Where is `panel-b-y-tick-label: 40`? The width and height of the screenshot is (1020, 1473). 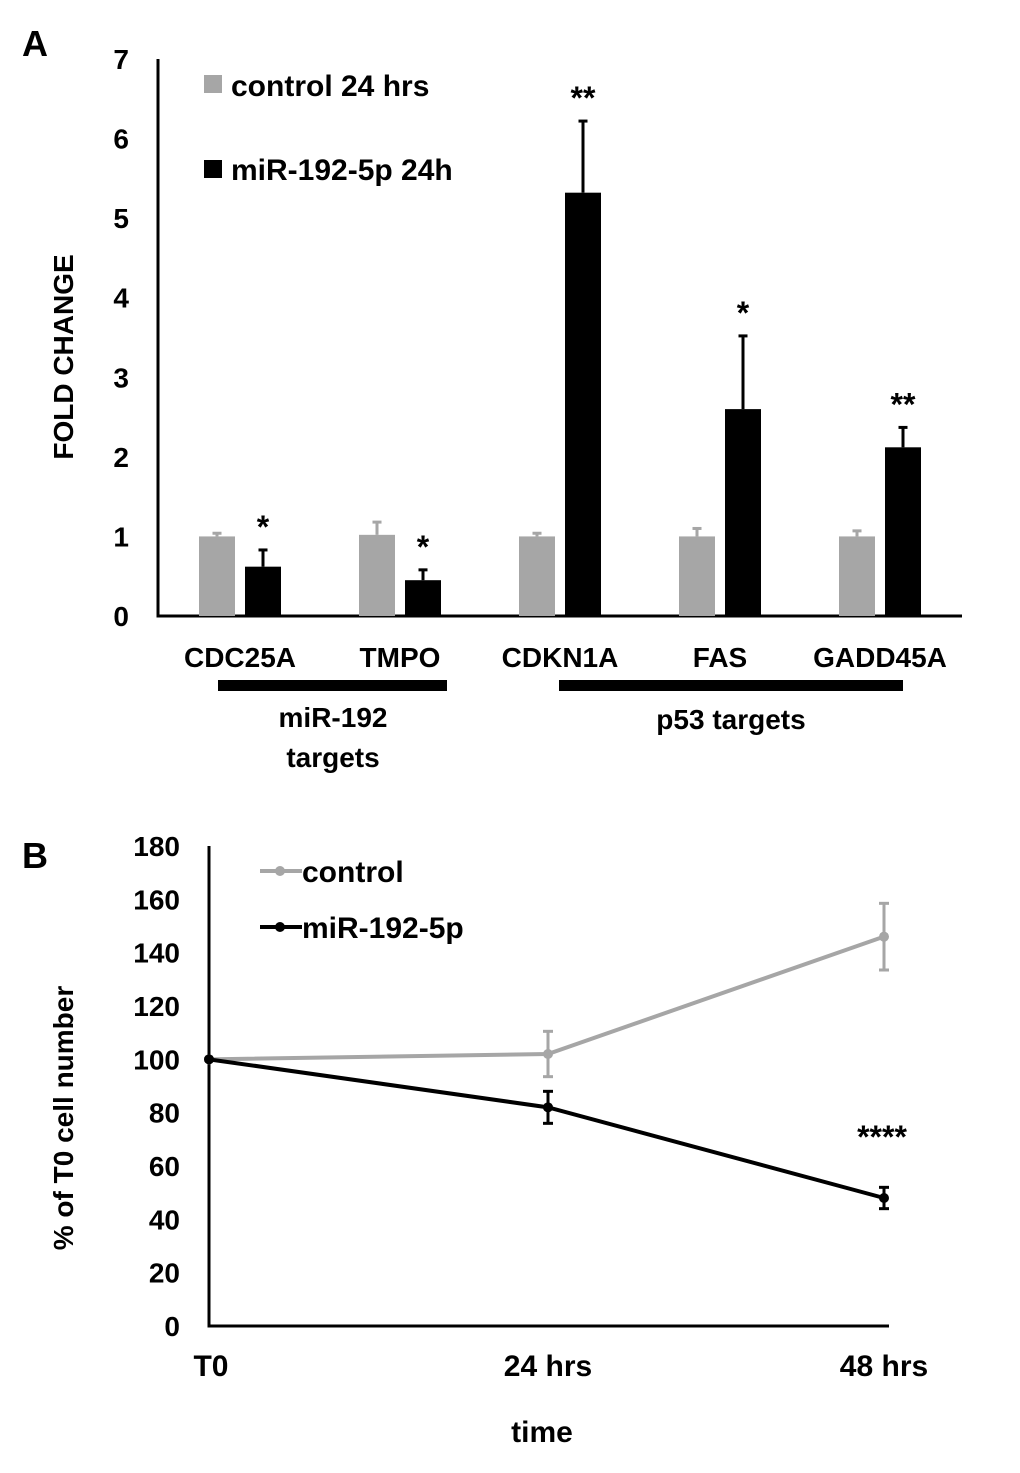
panel-b-y-tick-label: 40 is located at coordinates (164, 1219).